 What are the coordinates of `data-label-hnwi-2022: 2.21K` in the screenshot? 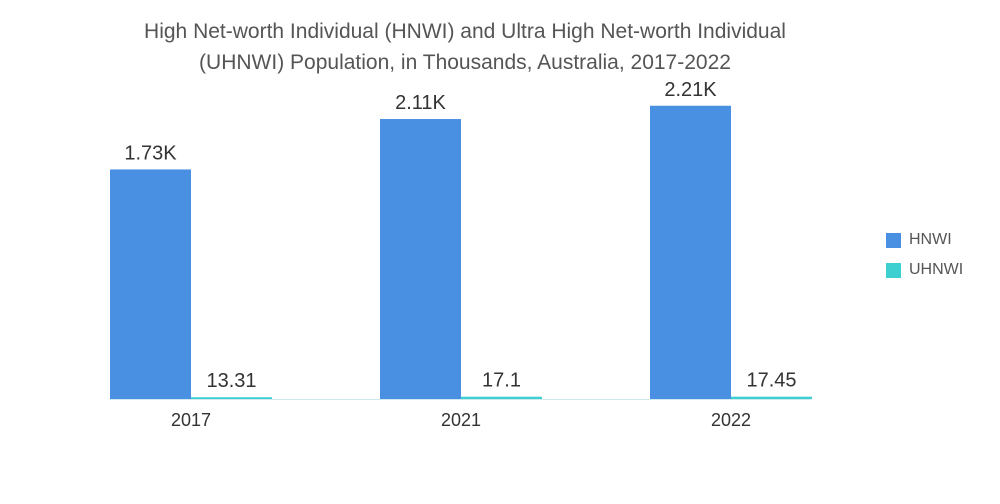 It's located at (690, 90).